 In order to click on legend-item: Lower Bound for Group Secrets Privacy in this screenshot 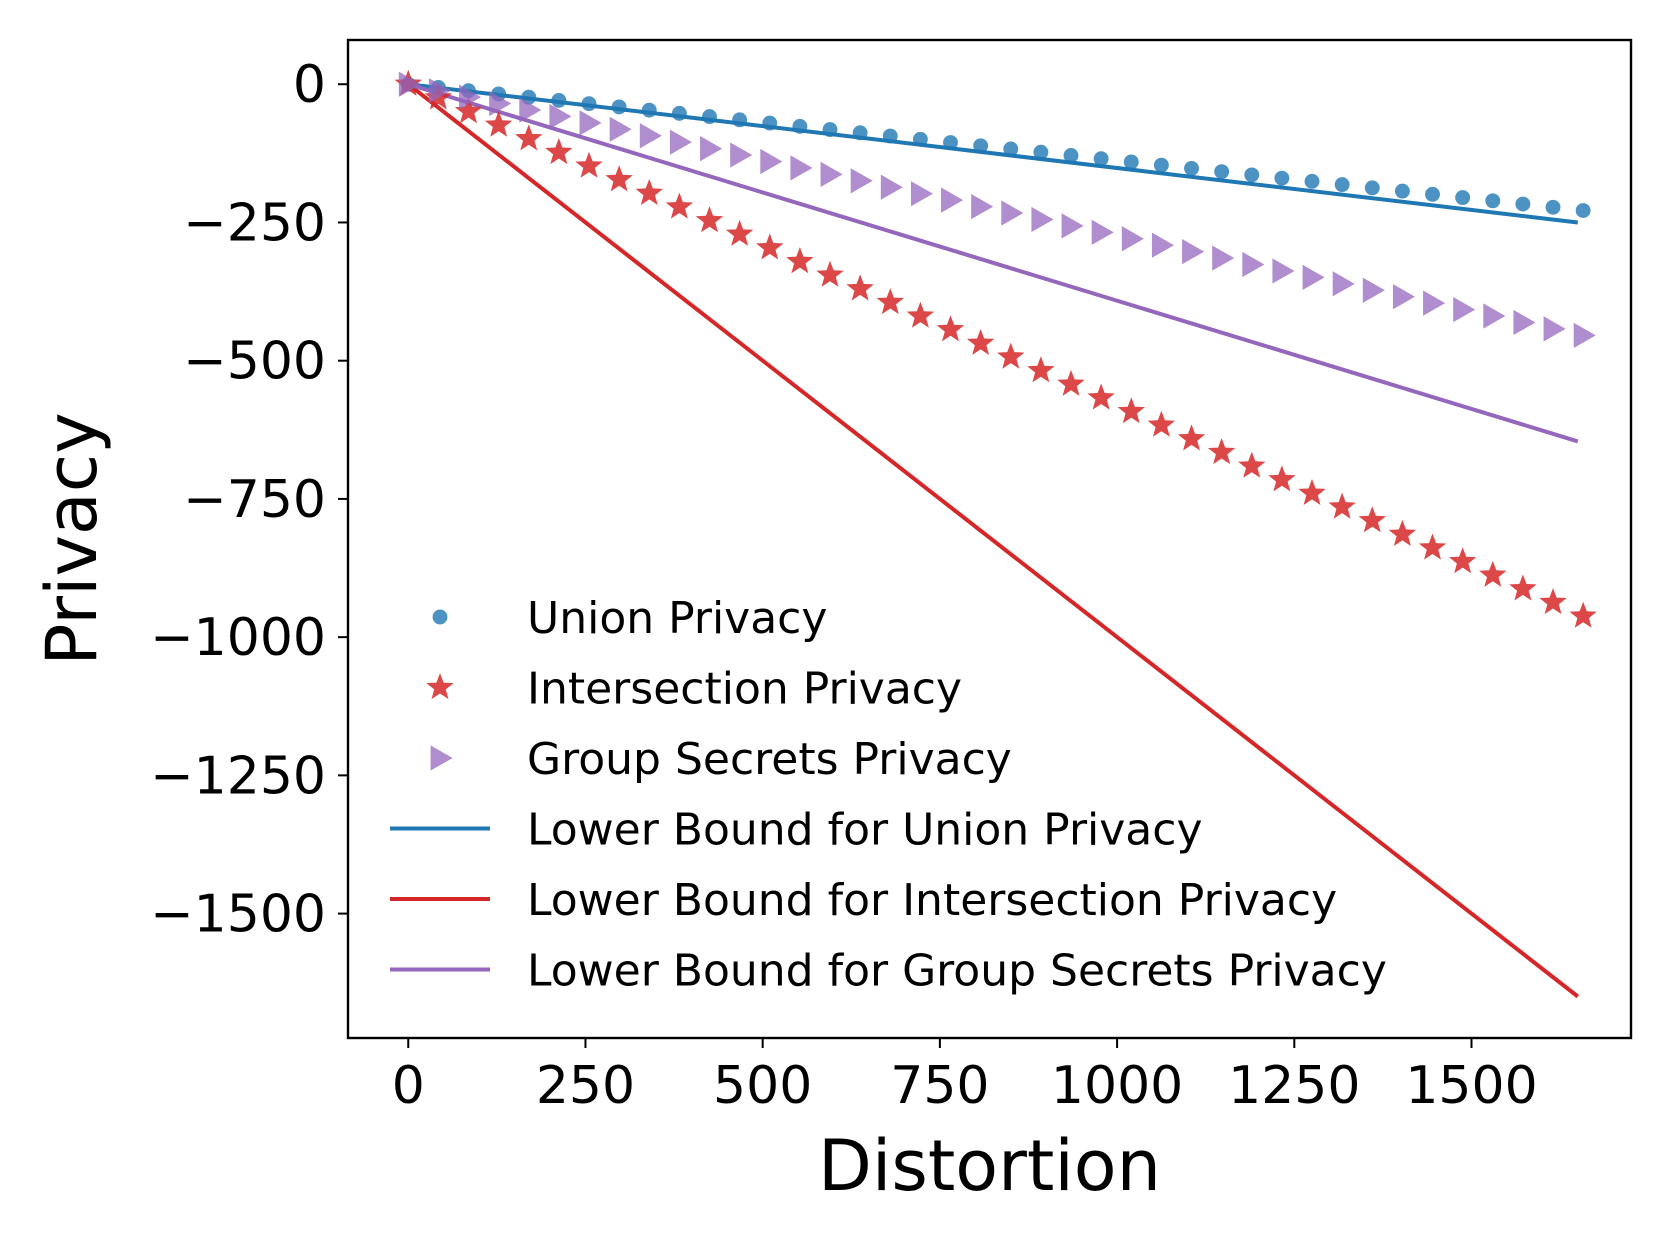, I will do `click(888, 971)`.